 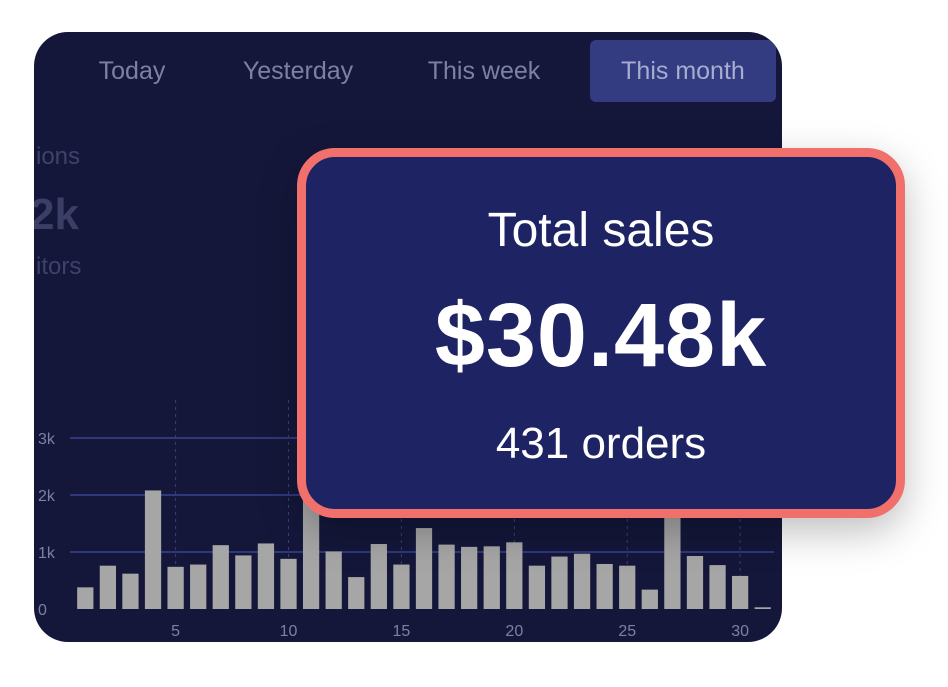 I want to click on total-sales-title: Total sales, so click(x=601, y=230).